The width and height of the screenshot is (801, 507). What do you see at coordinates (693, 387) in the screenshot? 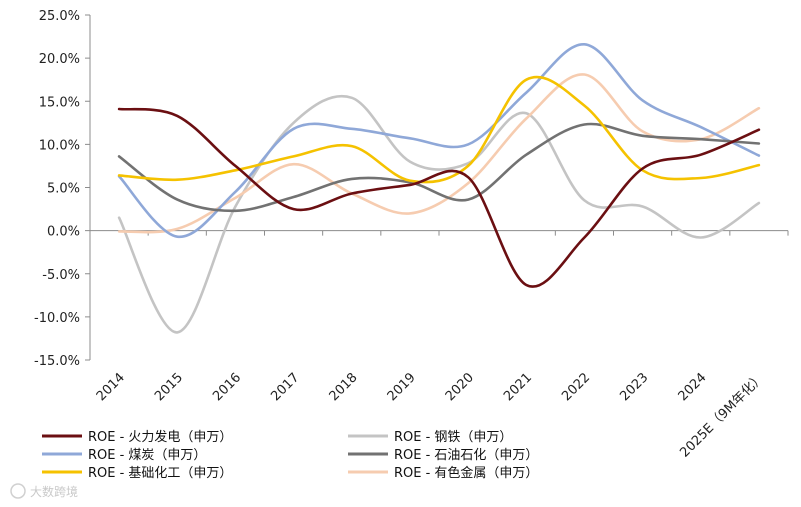
I see `x-tick-label: 2024` at bounding box center [693, 387].